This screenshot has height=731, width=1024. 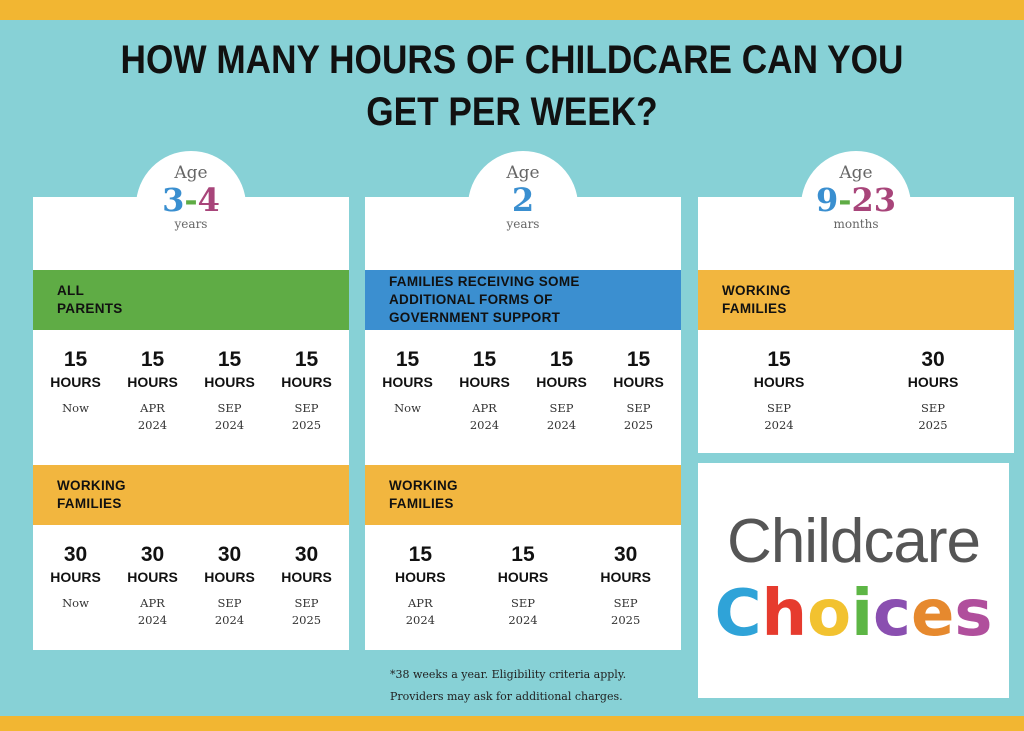 I want to click on age-digits: 9-23, so click(x=856, y=200).